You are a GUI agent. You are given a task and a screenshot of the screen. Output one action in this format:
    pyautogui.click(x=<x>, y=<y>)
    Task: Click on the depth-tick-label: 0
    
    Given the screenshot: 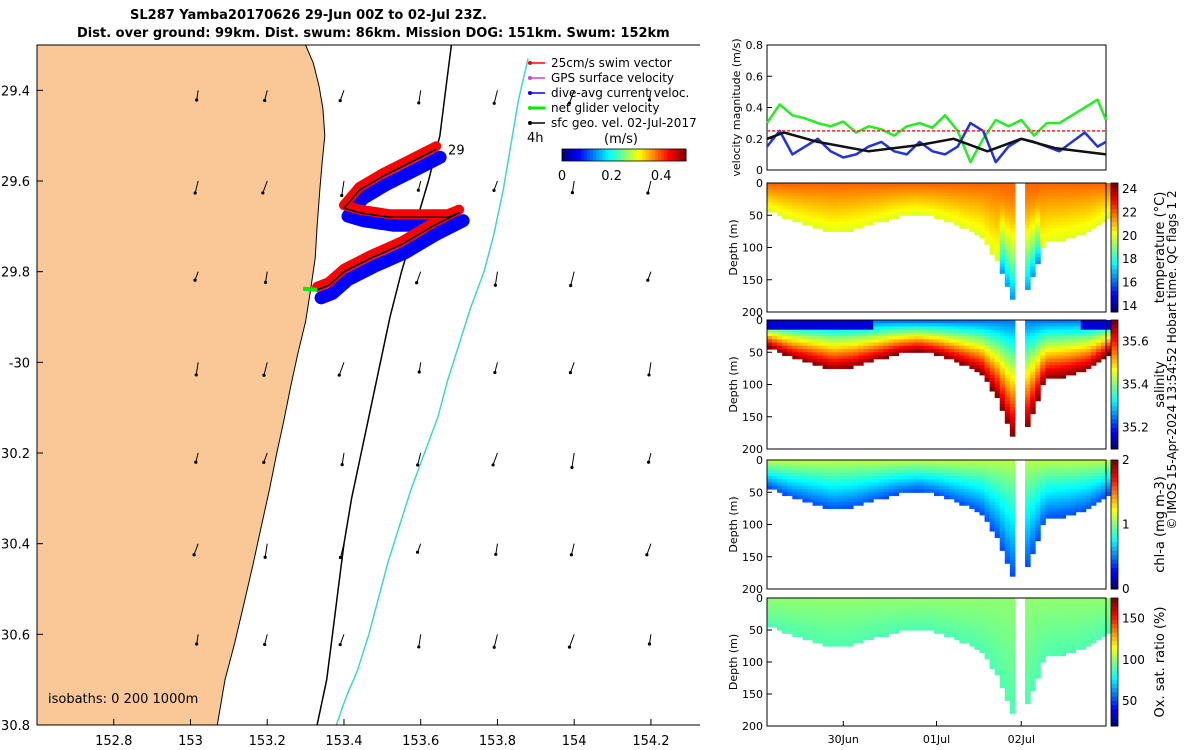 What is the action you would take?
    pyautogui.click(x=759, y=460)
    